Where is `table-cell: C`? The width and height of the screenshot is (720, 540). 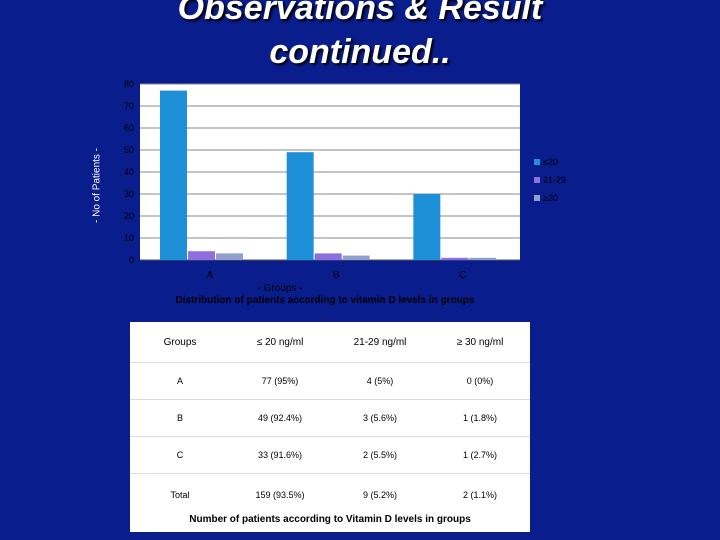 table-cell: C is located at coordinates (180, 455).